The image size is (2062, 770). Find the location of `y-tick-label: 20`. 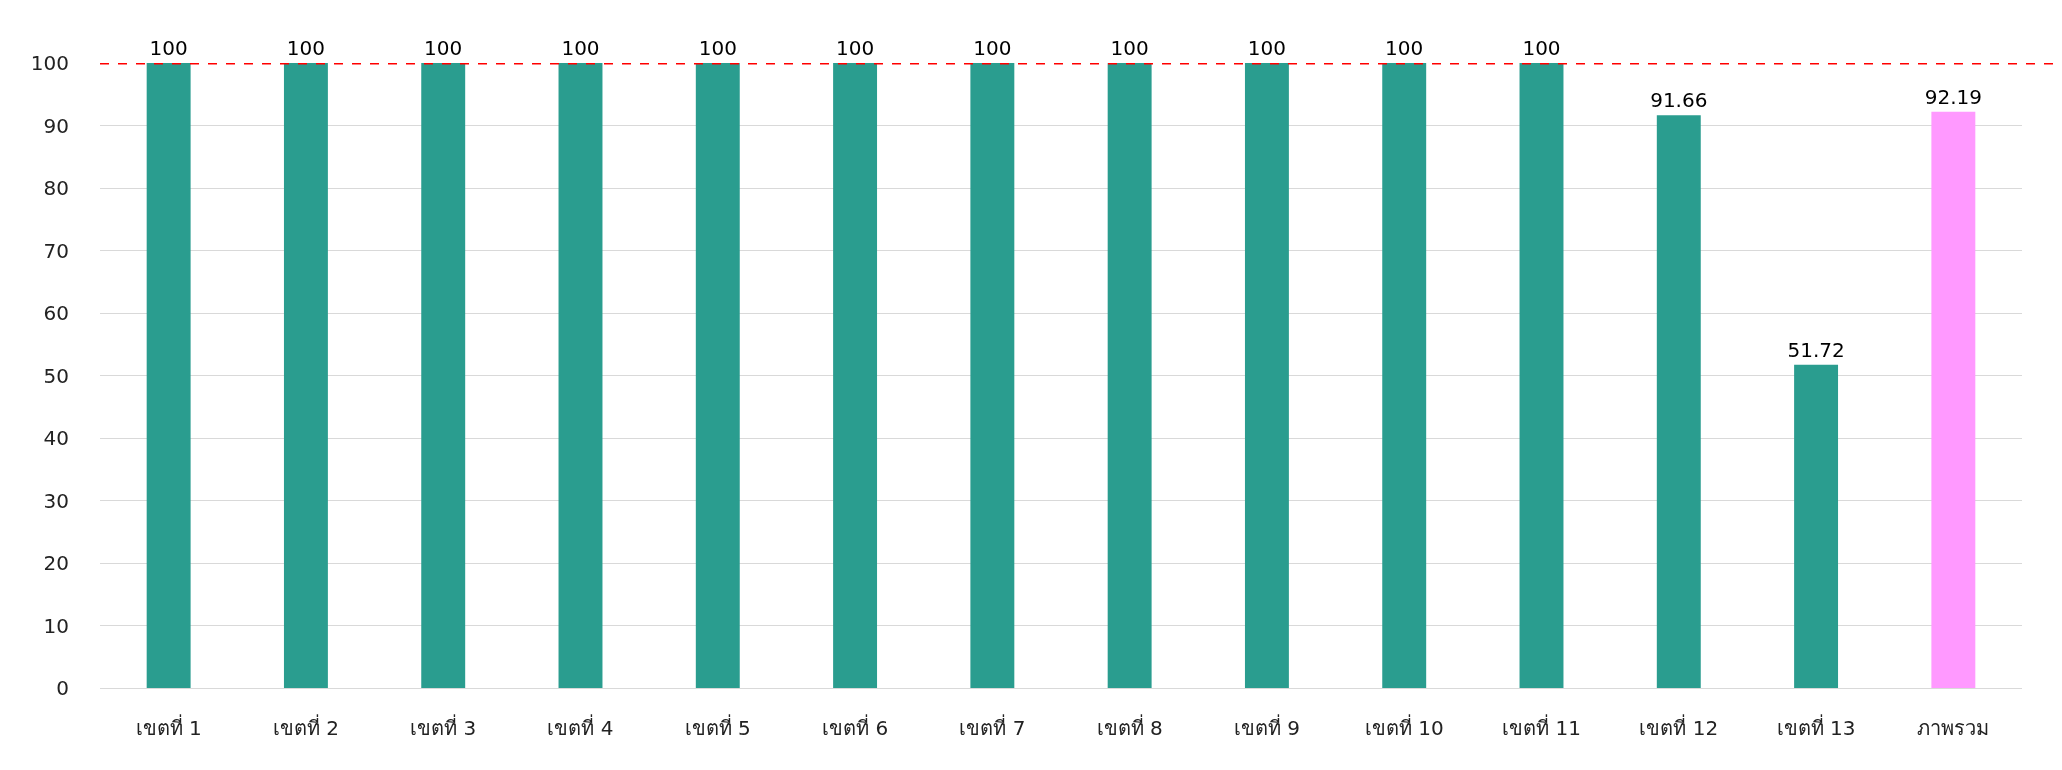

y-tick-label: 20 is located at coordinates (56, 563).